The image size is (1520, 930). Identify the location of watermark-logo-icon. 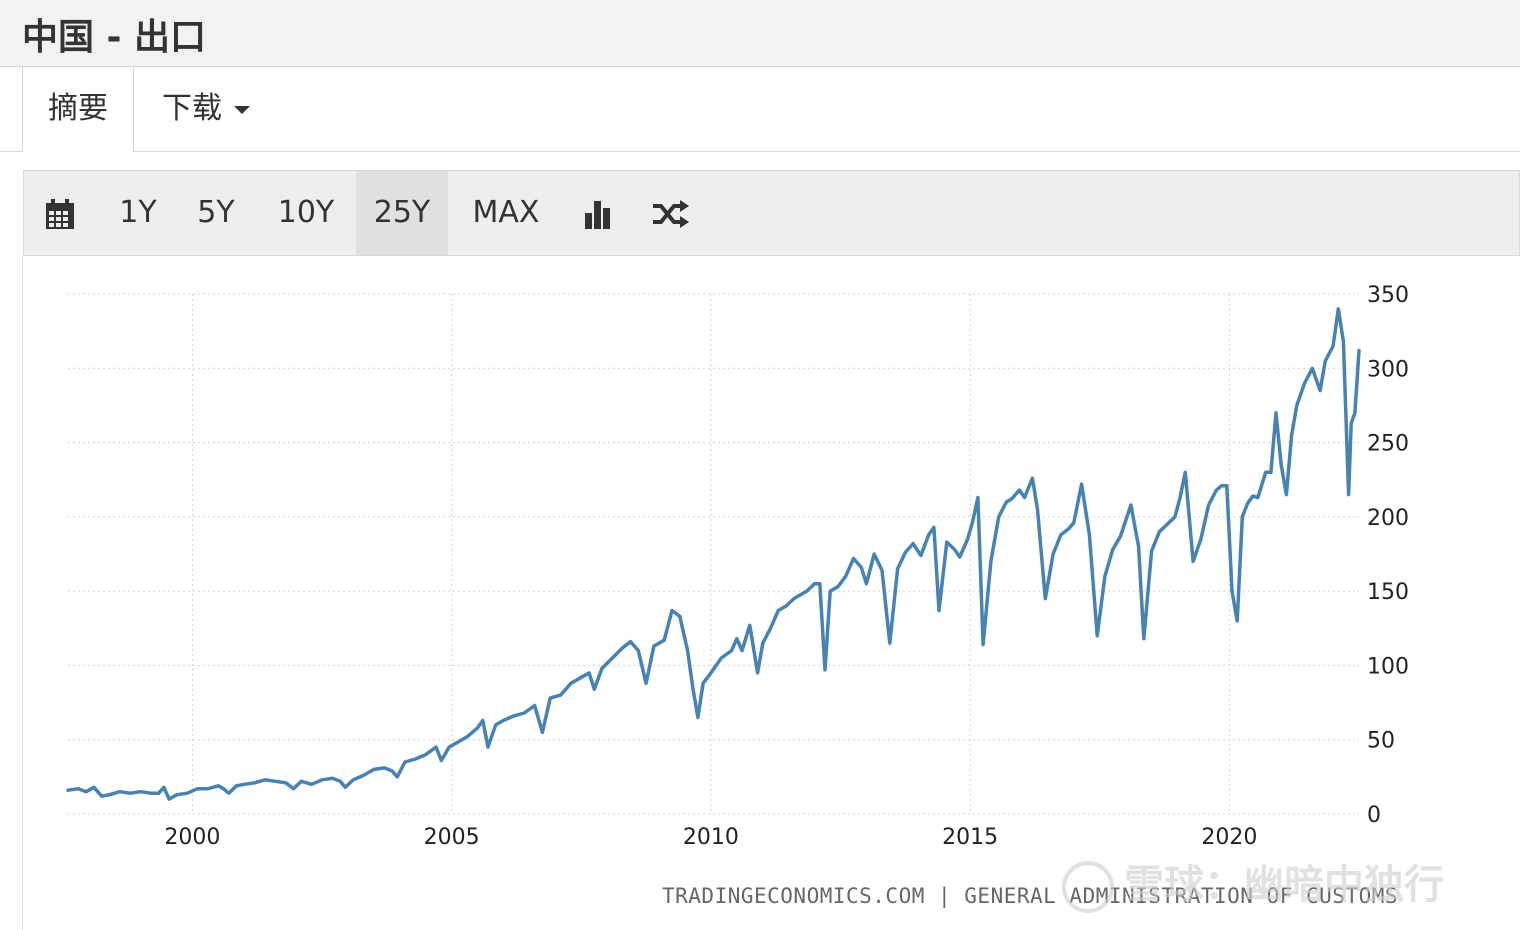
(1088, 887).